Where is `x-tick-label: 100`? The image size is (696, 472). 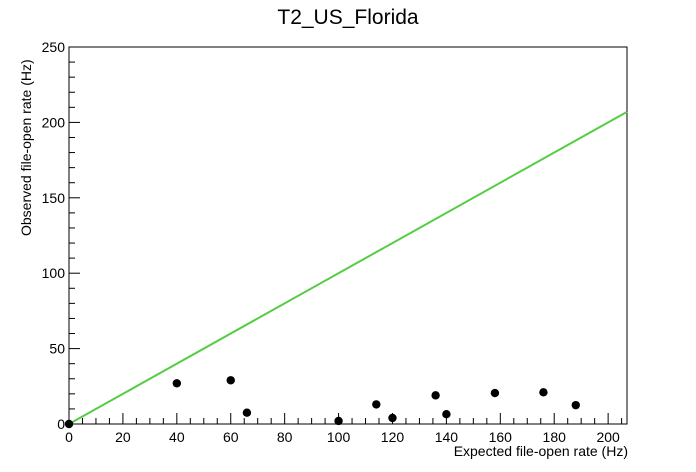
x-tick-label: 100 is located at coordinates (339, 437).